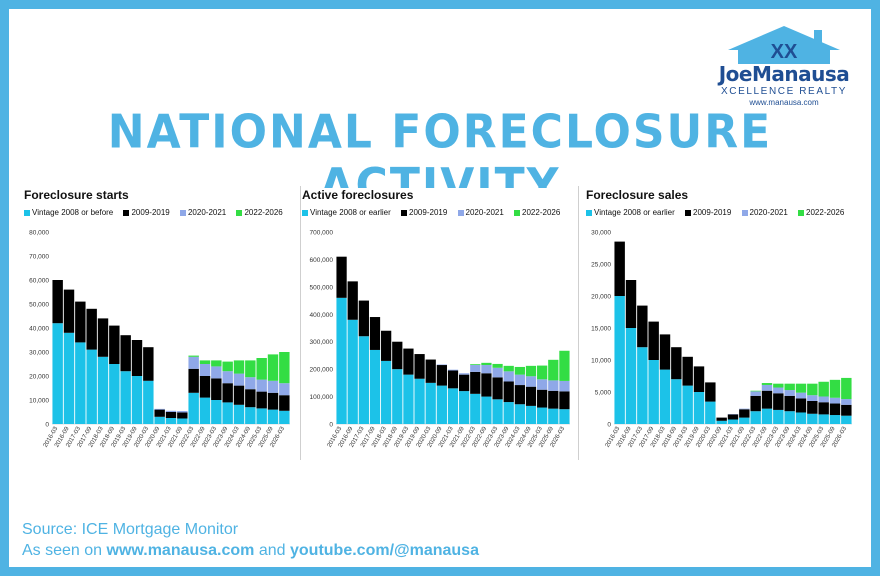 This screenshot has width=880, height=576. I want to click on legend-entry: Vintage 2008 or earlier, so click(350, 212).